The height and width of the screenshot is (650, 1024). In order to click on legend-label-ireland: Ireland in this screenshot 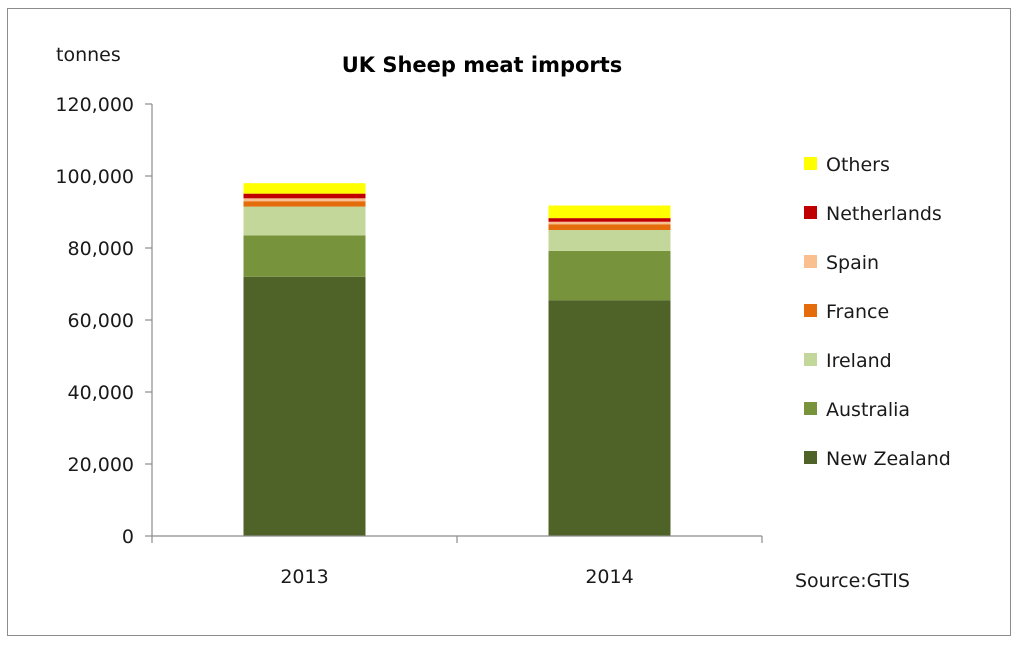, I will do `click(859, 361)`.